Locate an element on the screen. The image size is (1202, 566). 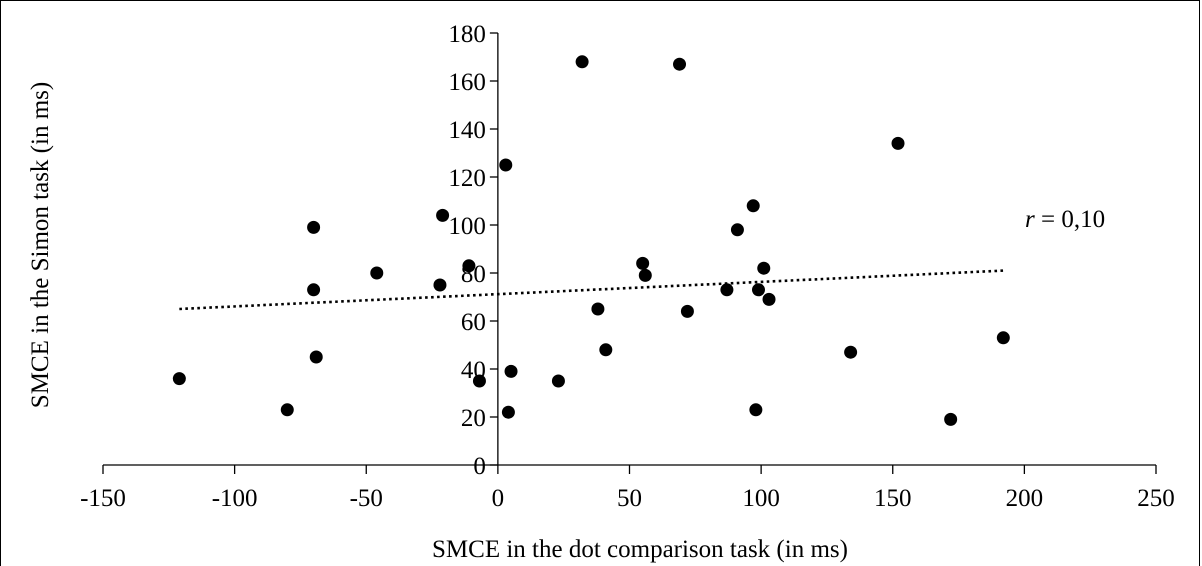
correlation-value: = 0,10 is located at coordinates (1070, 219).